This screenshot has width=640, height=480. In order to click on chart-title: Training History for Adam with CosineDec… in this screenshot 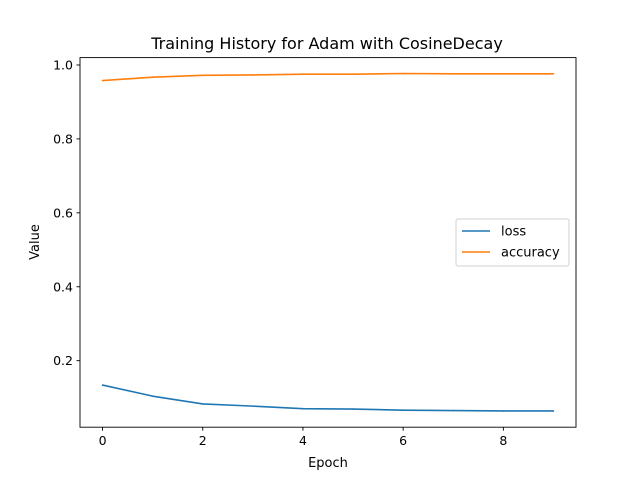, I will do `click(326, 43)`.